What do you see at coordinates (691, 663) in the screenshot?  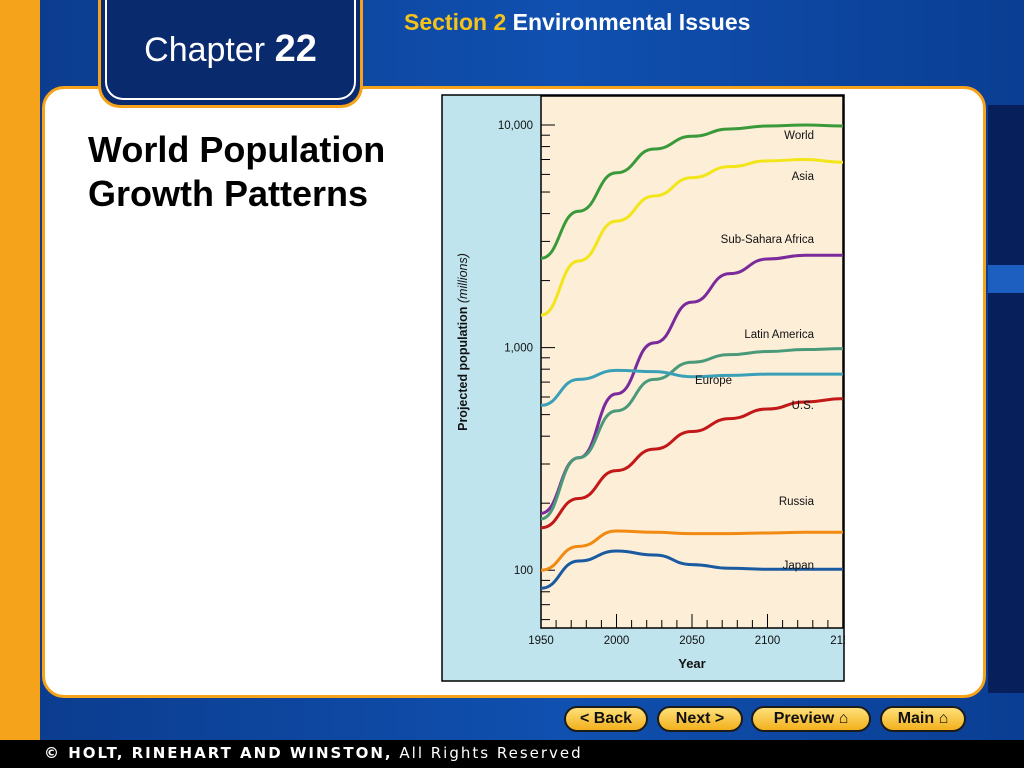 I see `x-axis-label: Year` at bounding box center [691, 663].